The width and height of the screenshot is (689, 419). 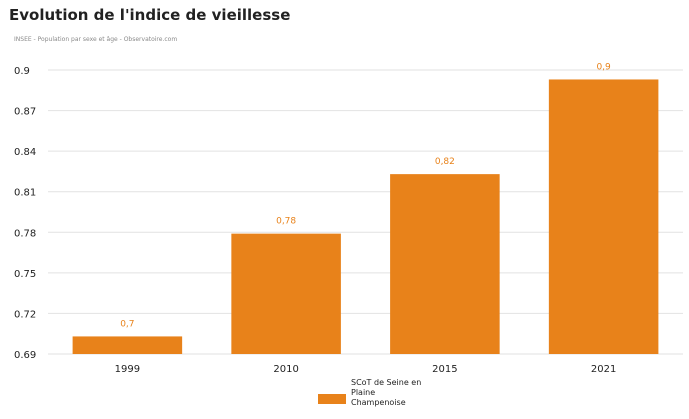 I want to click on x-axis-tick-labels: 1999 2010 2015 2021, so click(x=366, y=369).